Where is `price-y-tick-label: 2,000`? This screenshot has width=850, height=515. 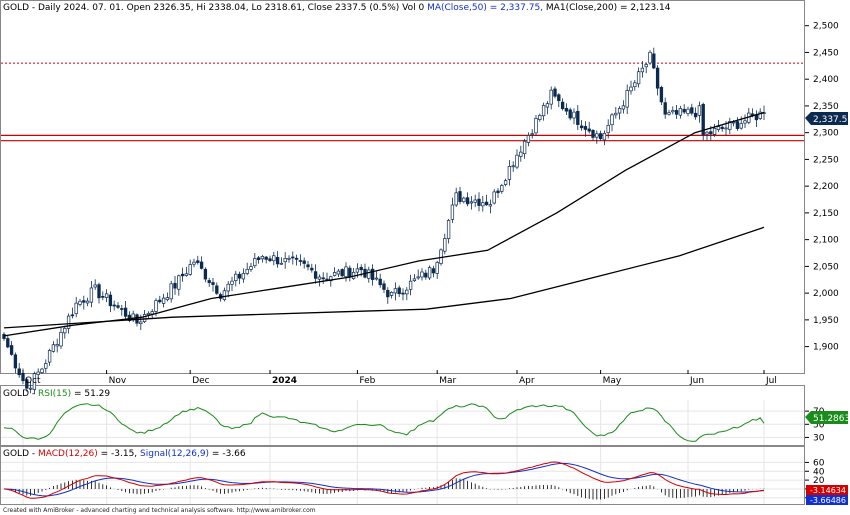
price-y-tick-label: 2,000 is located at coordinates (826, 294).